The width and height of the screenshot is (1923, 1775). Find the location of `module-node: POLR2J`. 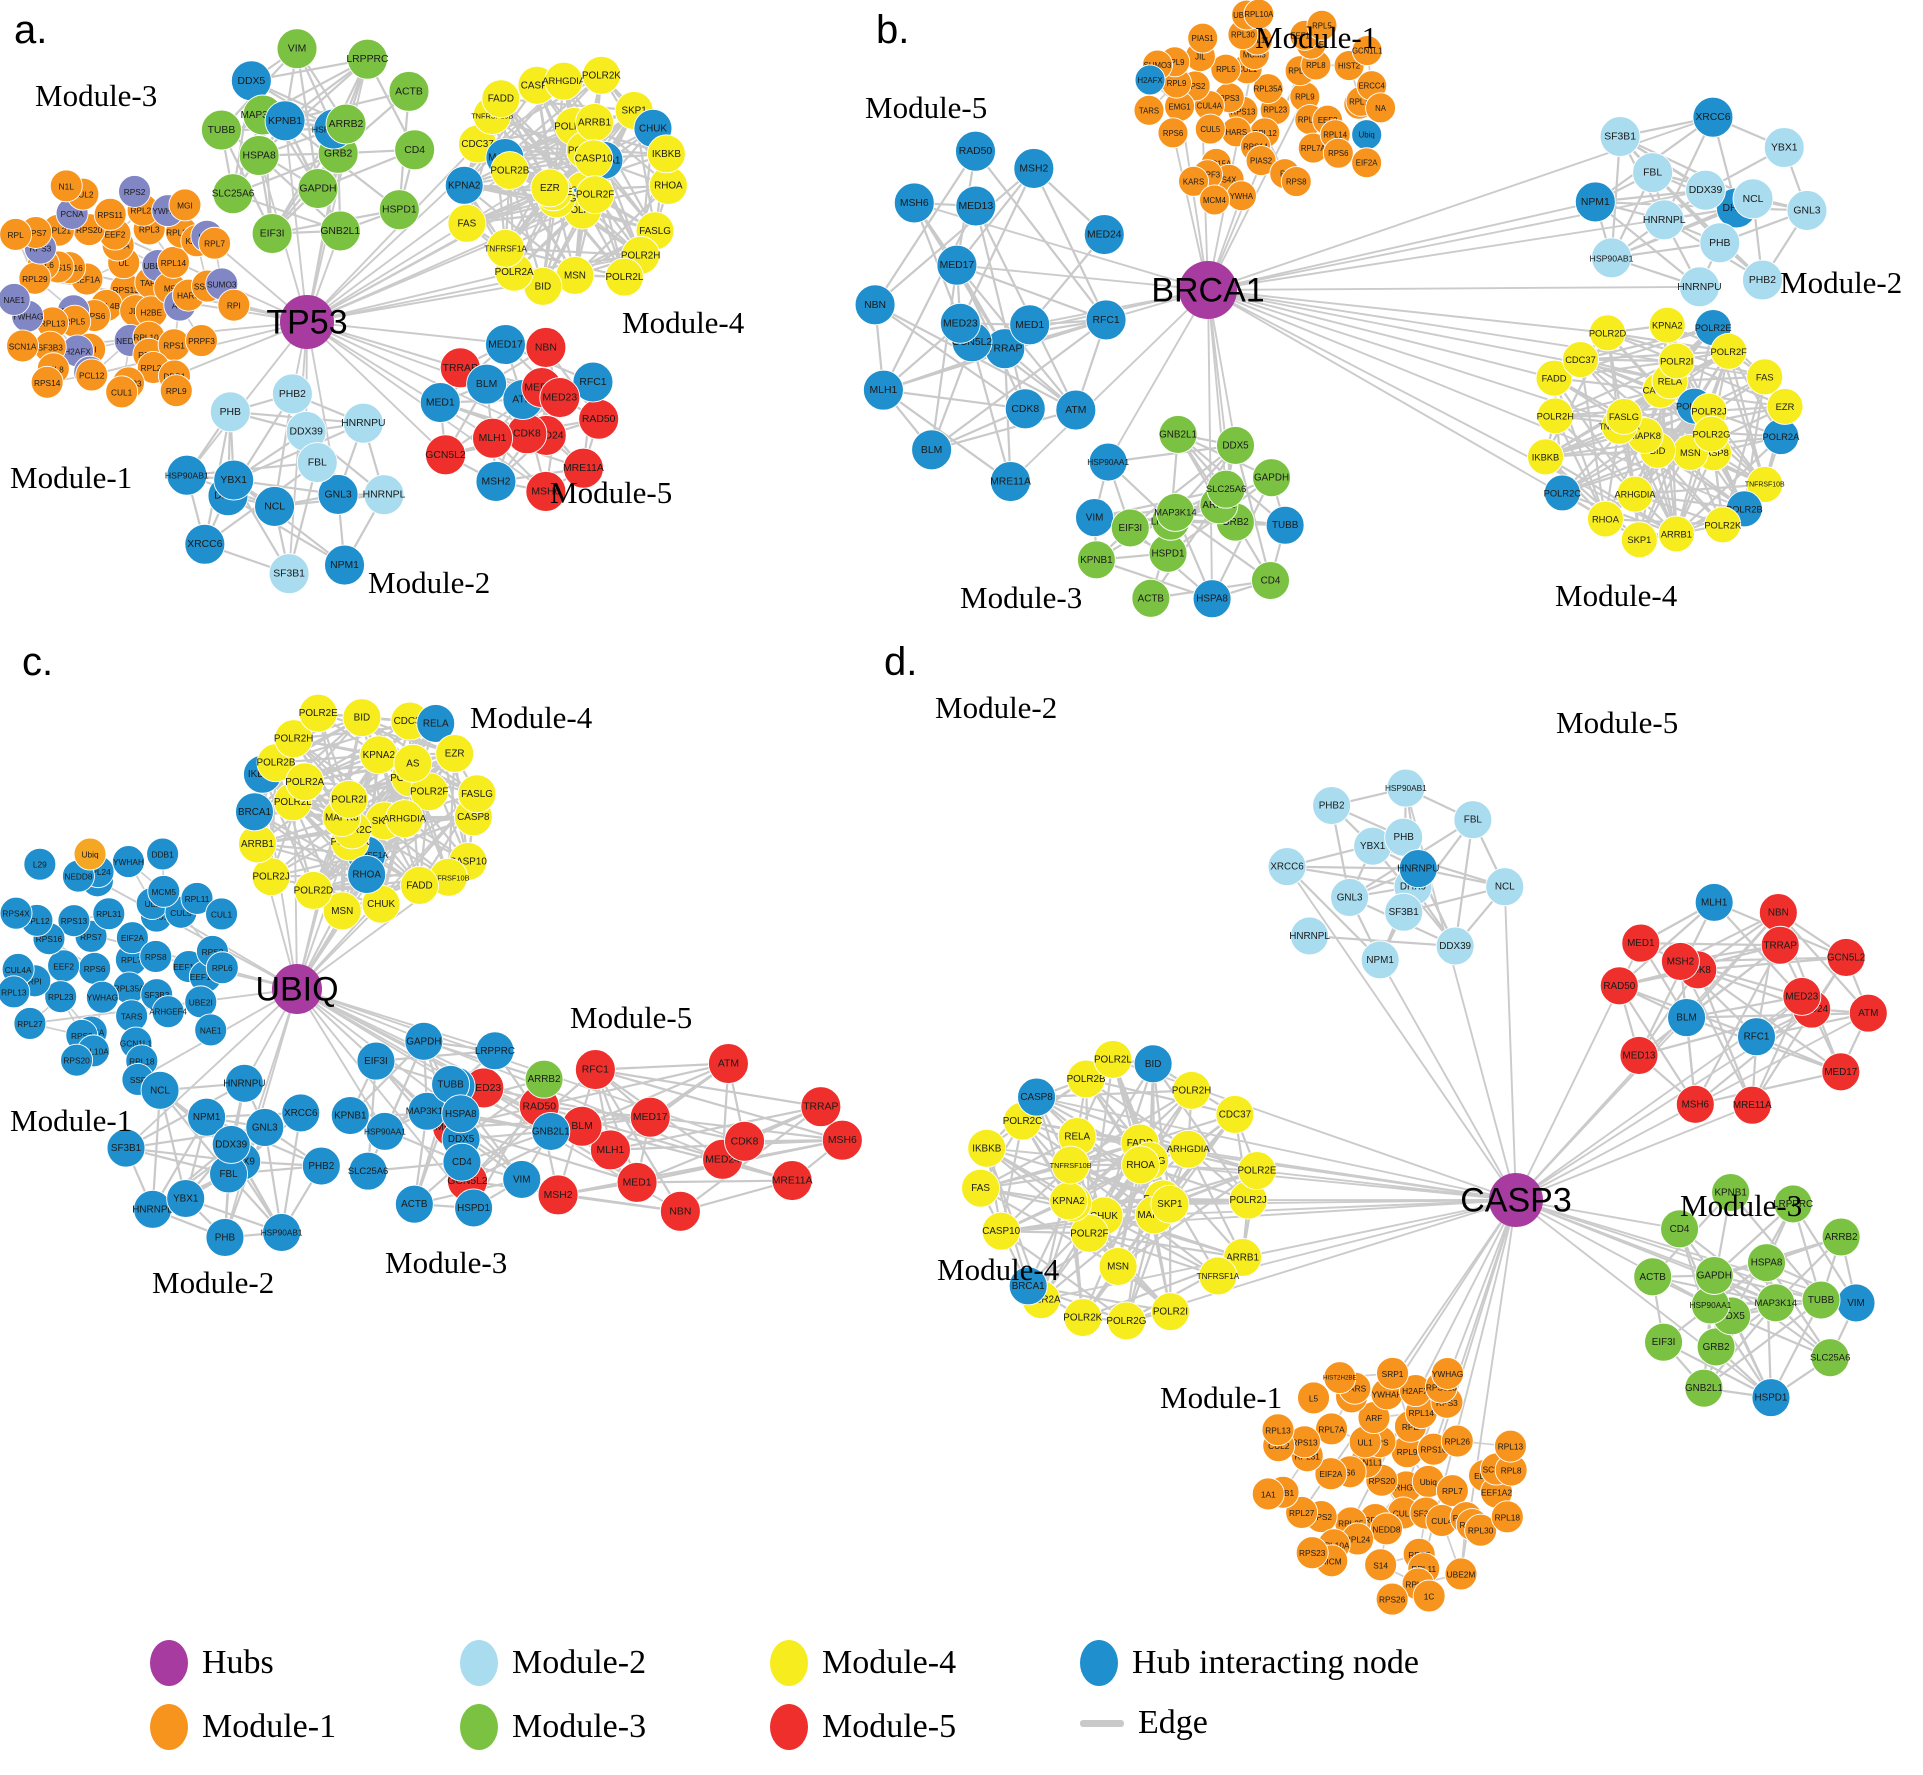

module-node: POLR2J is located at coordinates (1709, 411).